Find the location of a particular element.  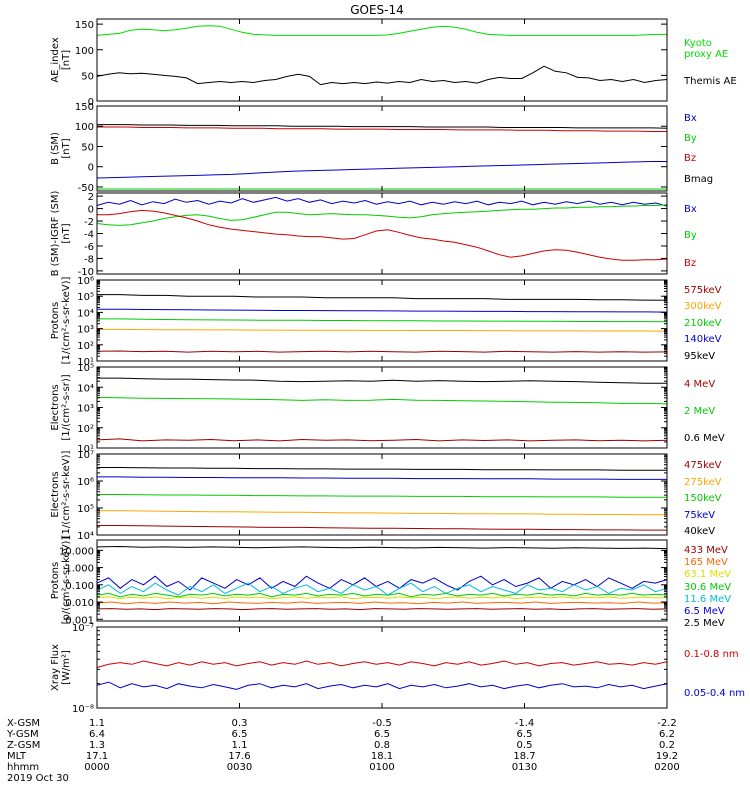

y-tick-label: 10³ is located at coordinates (85, 330).